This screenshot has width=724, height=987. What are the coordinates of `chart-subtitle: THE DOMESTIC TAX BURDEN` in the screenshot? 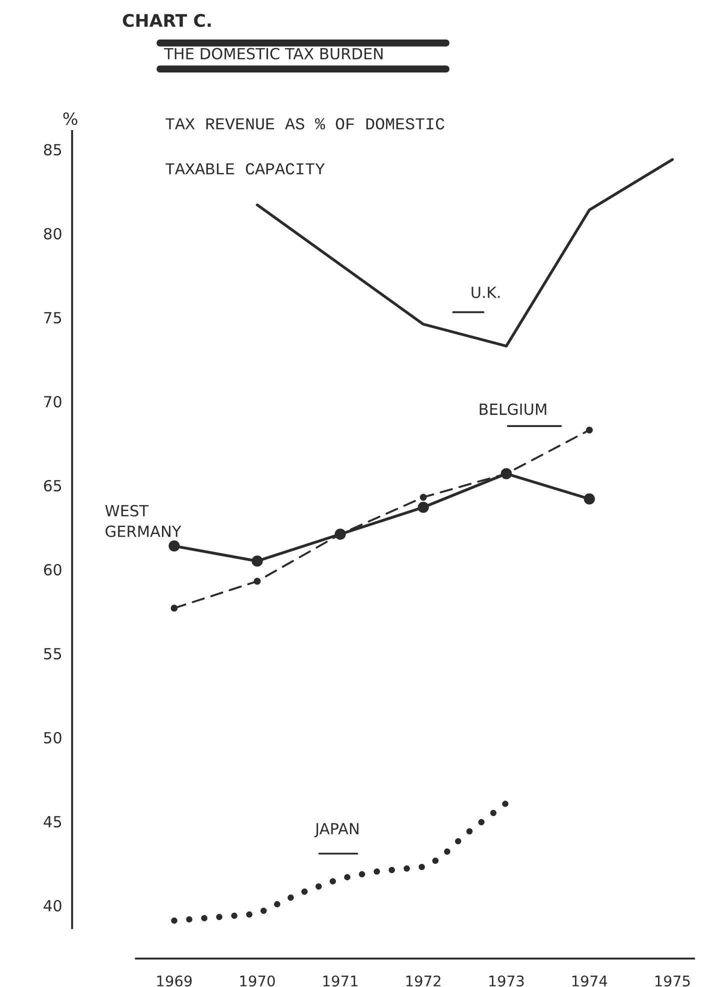 It's located at (273, 54).